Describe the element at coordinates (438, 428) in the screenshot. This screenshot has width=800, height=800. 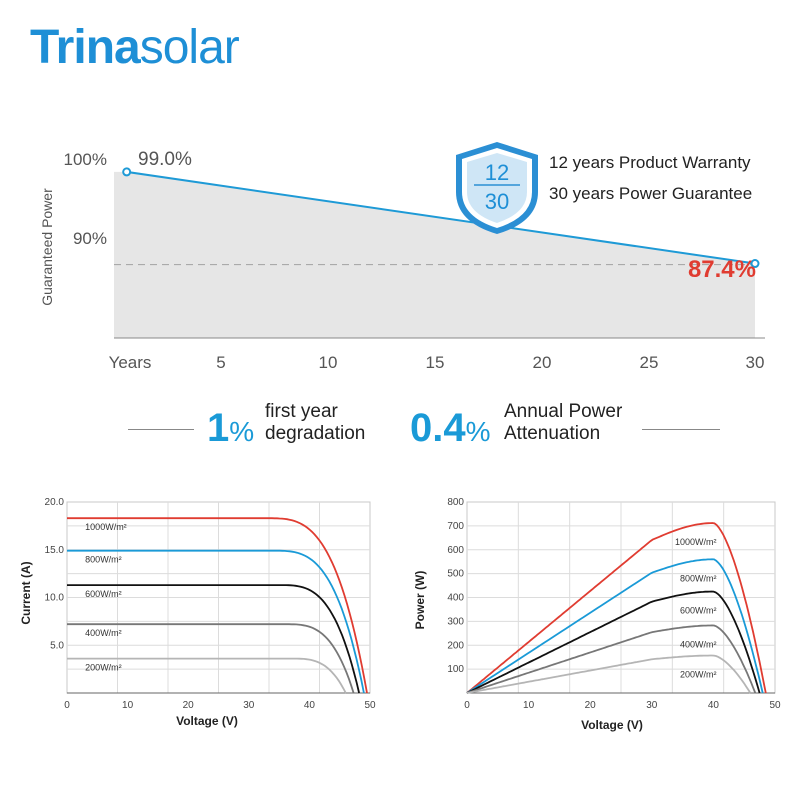
I see `annual-value: 0.4` at that location.